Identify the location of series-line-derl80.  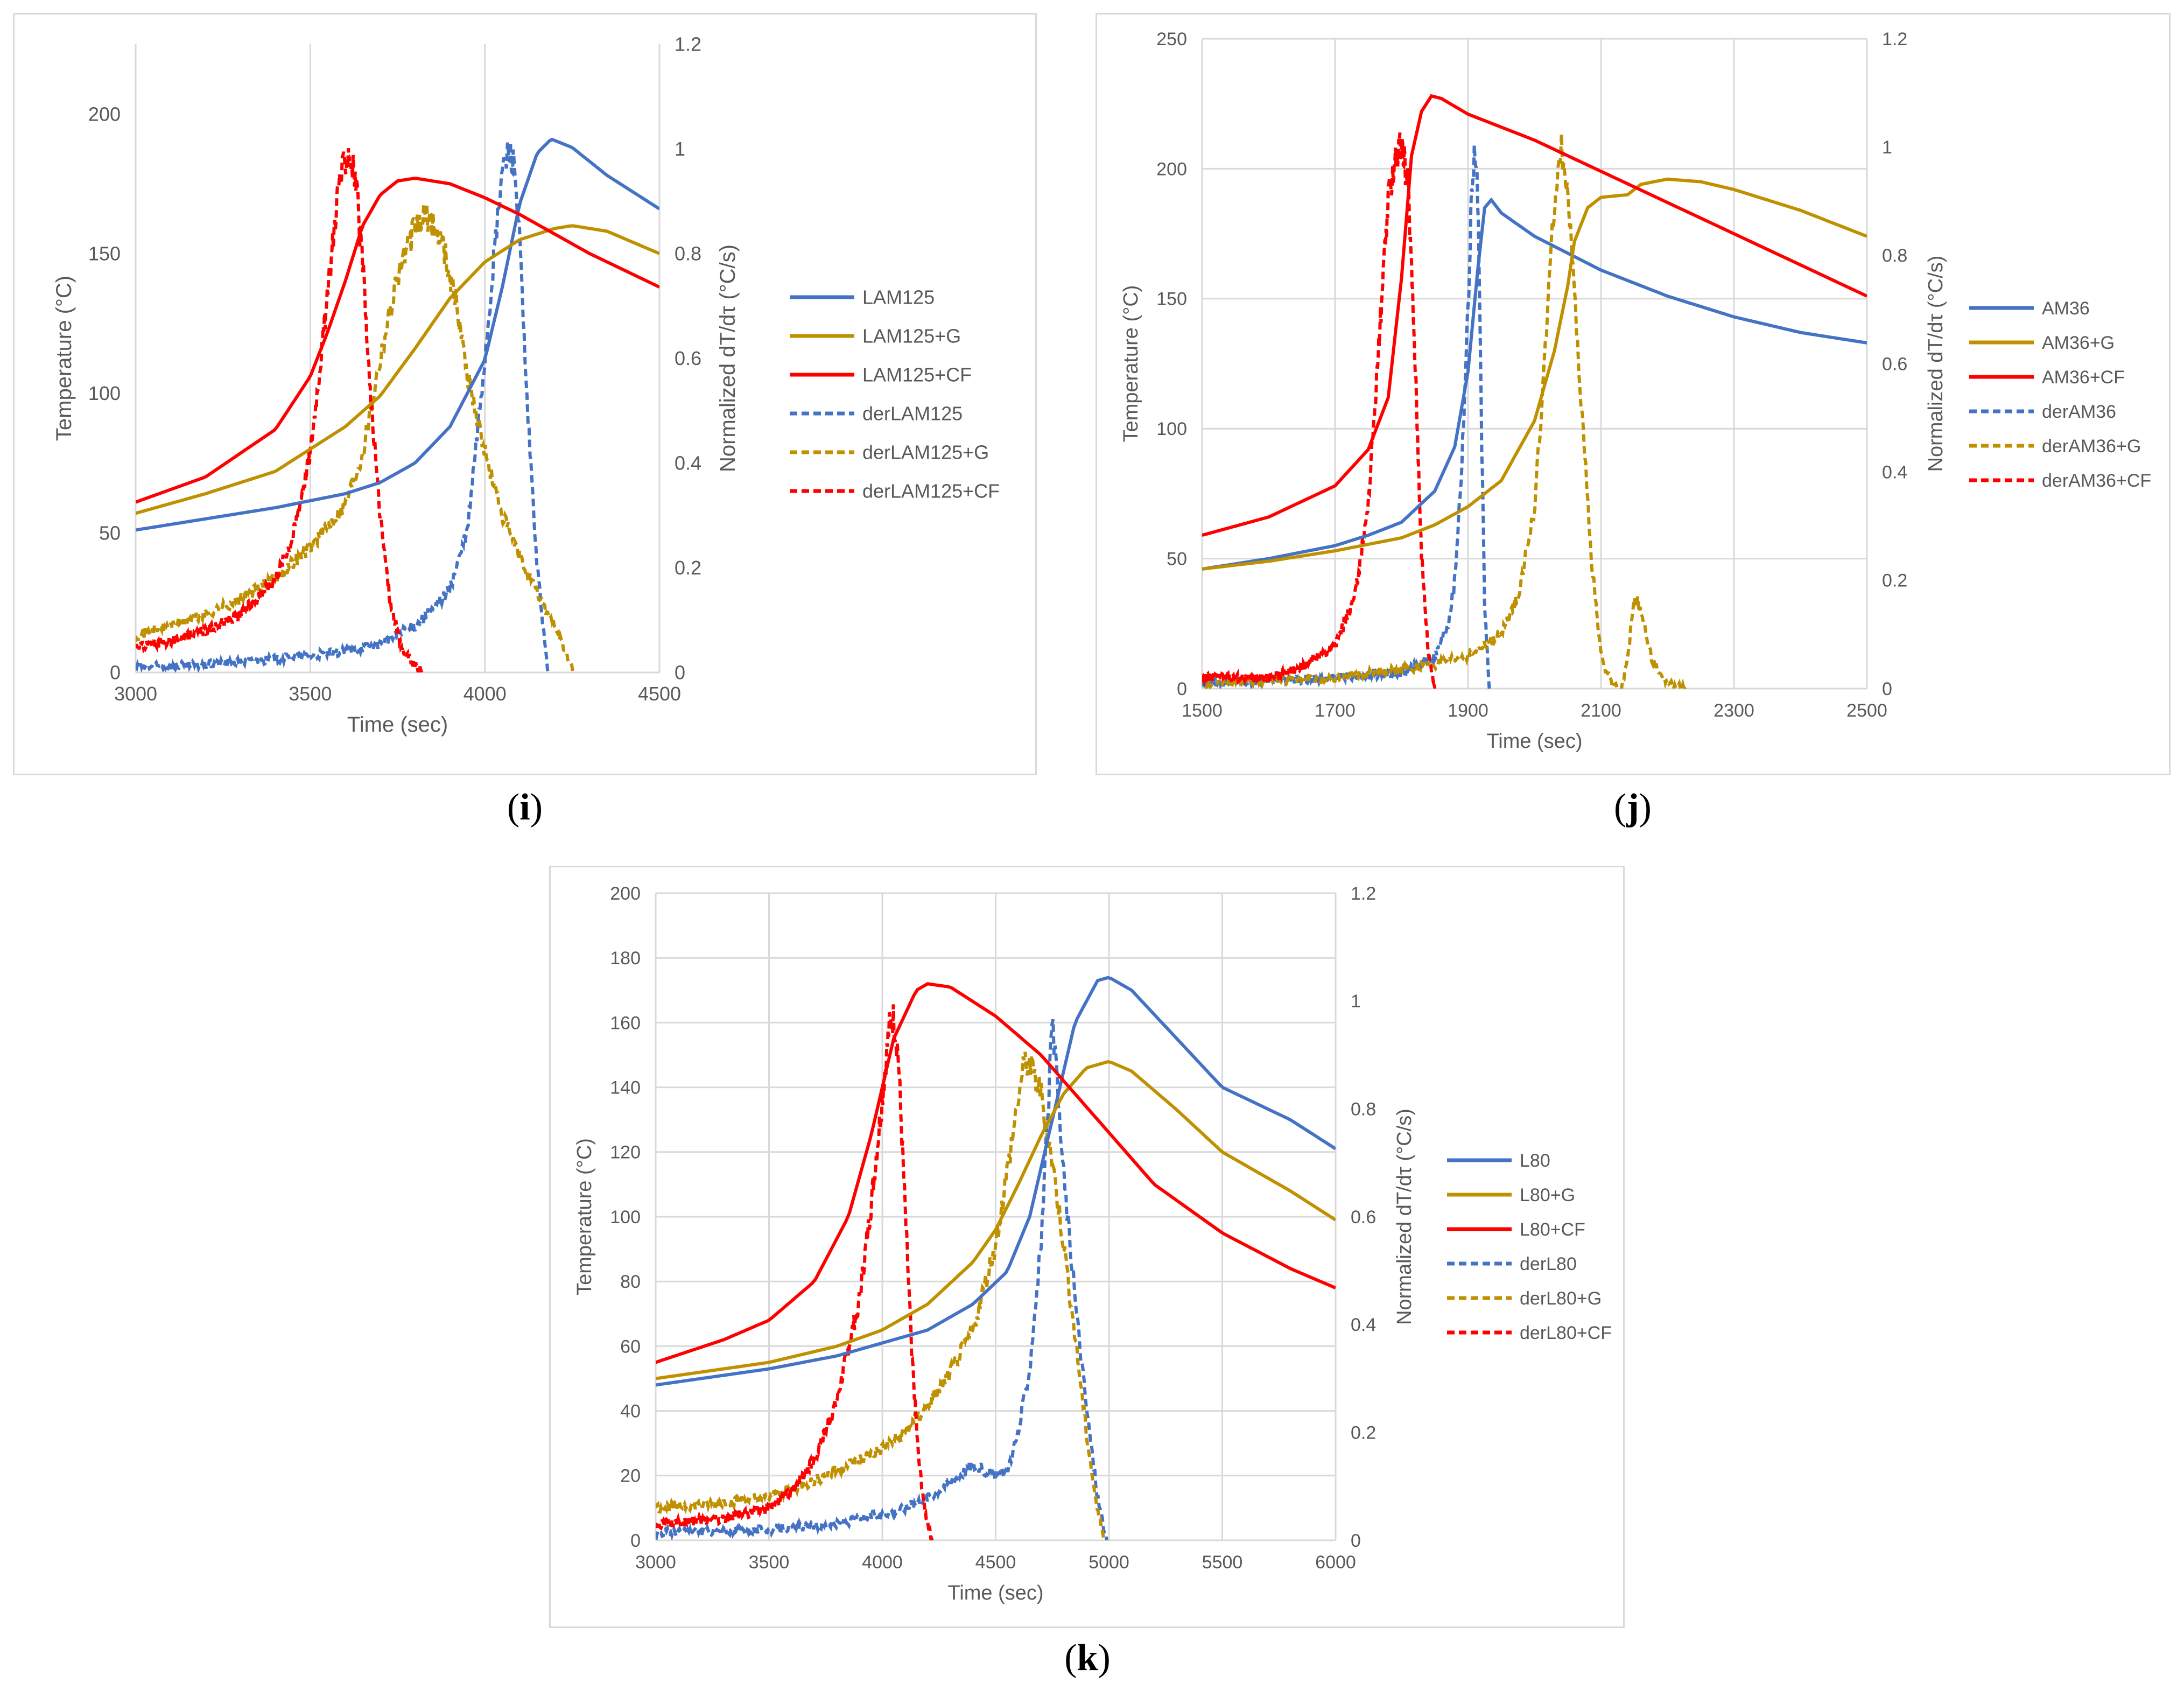
(882, 1279).